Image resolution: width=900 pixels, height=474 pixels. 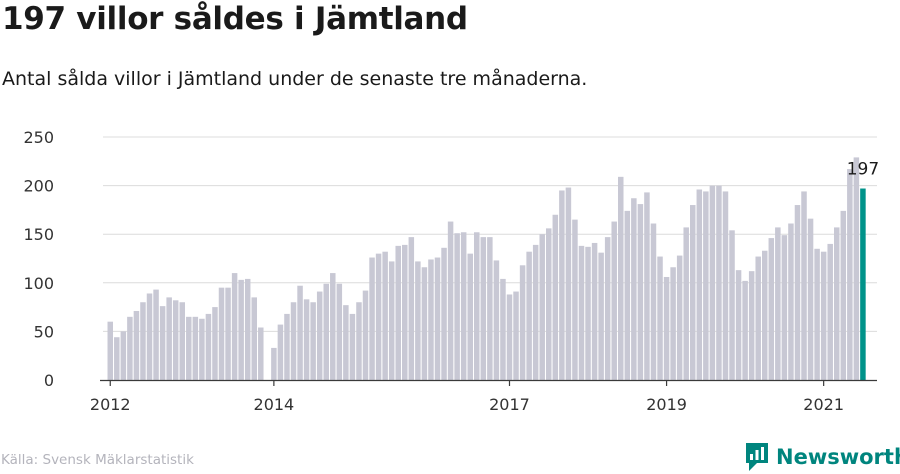 What do you see at coordinates (467, 404) in the screenshot?
I see `x-axis-tick-labels: 2012 2014 2017 2019 2021` at bounding box center [467, 404].